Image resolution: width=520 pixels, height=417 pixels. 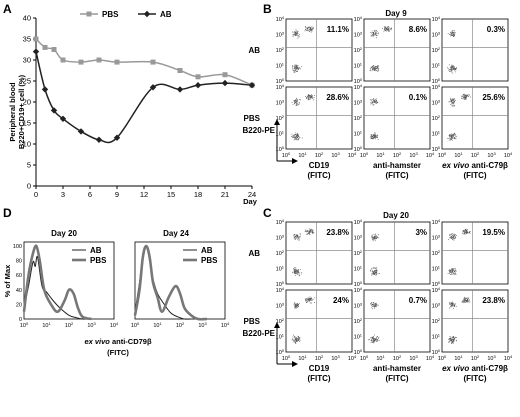 What do you see at coordinates (361, 282) in the screenshot?
I see `panel-c-y-tick-exp: 0` at bounding box center [361, 282].